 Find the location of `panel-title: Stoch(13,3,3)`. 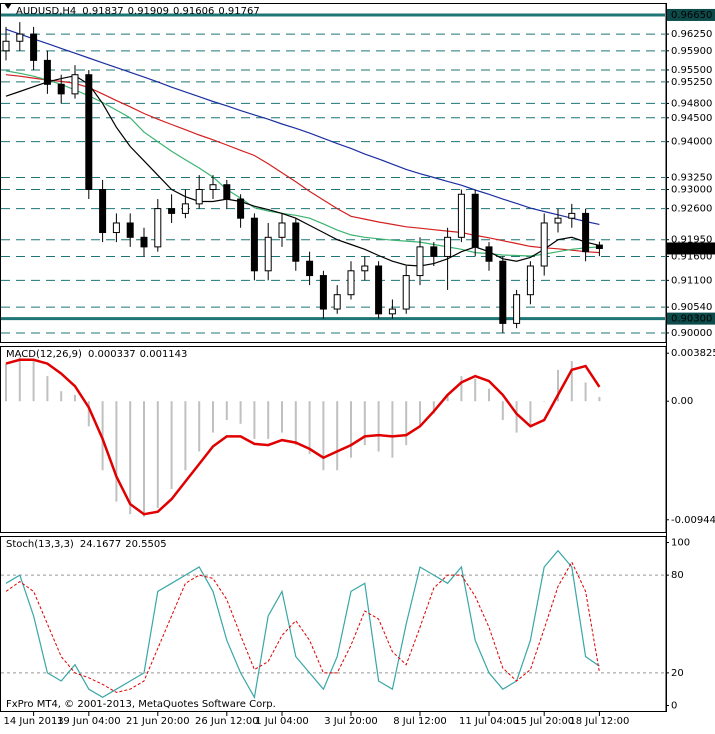

panel-title: Stoch(13,3,3) is located at coordinates (40, 544).